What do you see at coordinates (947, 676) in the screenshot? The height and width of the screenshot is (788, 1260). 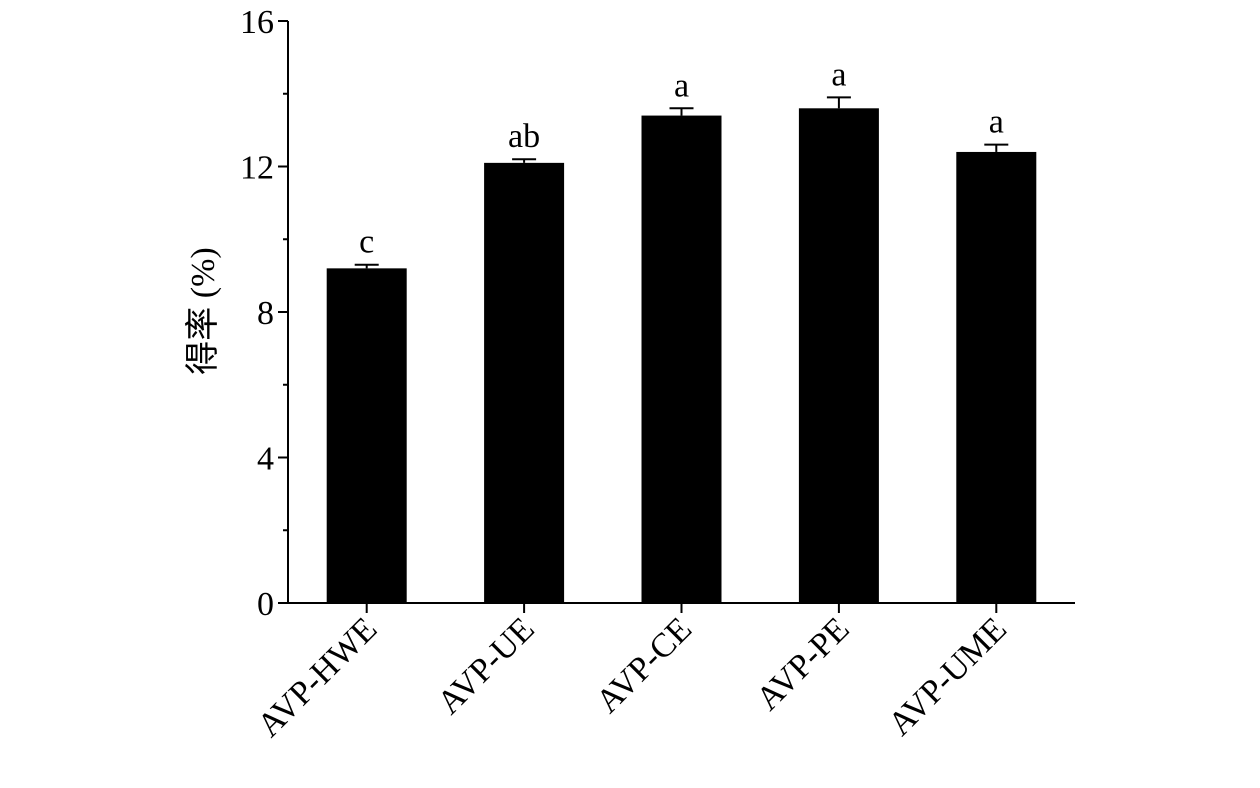 I see `x-tick-label: AVP-UME` at bounding box center [947, 676].